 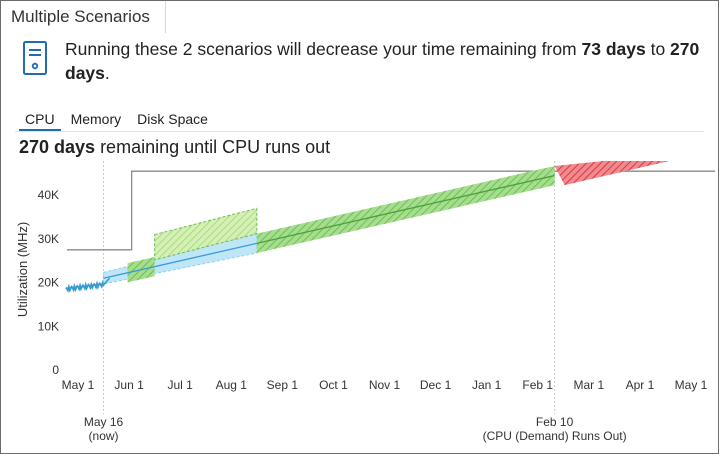 I want to click on x-tick-label: Aug 1, so click(x=232, y=385).